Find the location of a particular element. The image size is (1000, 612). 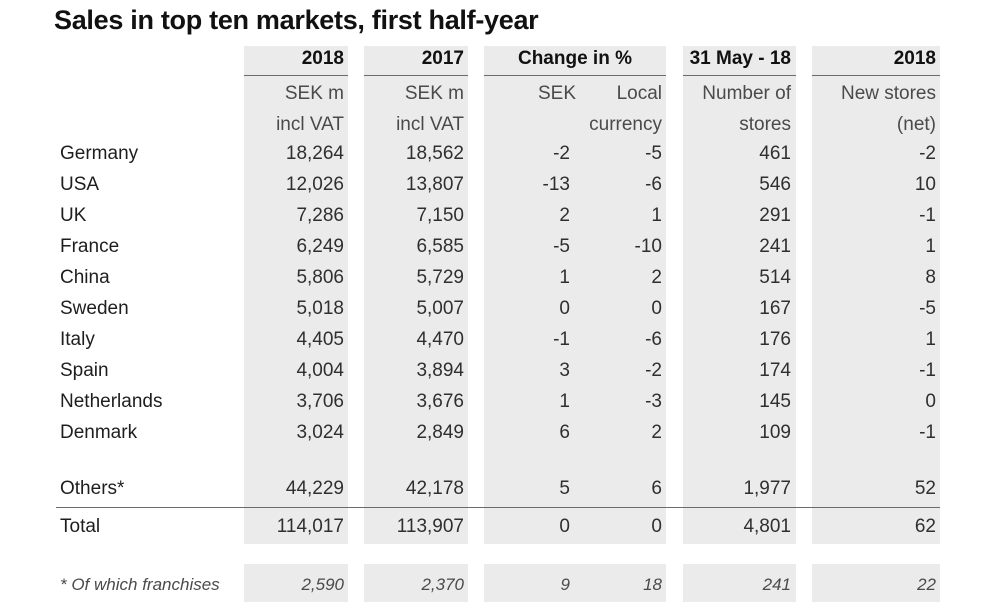

cell-v2017: 3,894 is located at coordinates (440, 370).